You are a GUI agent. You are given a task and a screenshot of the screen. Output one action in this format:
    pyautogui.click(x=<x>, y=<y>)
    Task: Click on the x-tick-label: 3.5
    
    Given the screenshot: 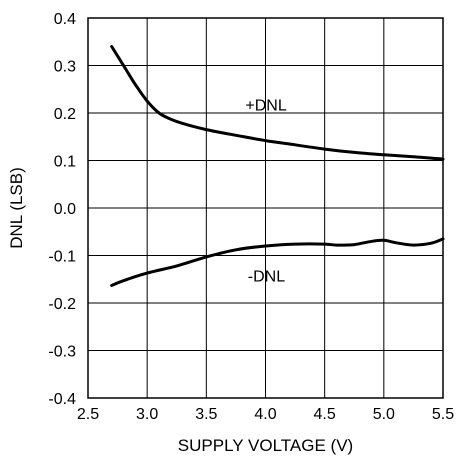 What is the action you would take?
    pyautogui.click(x=206, y=414)
    